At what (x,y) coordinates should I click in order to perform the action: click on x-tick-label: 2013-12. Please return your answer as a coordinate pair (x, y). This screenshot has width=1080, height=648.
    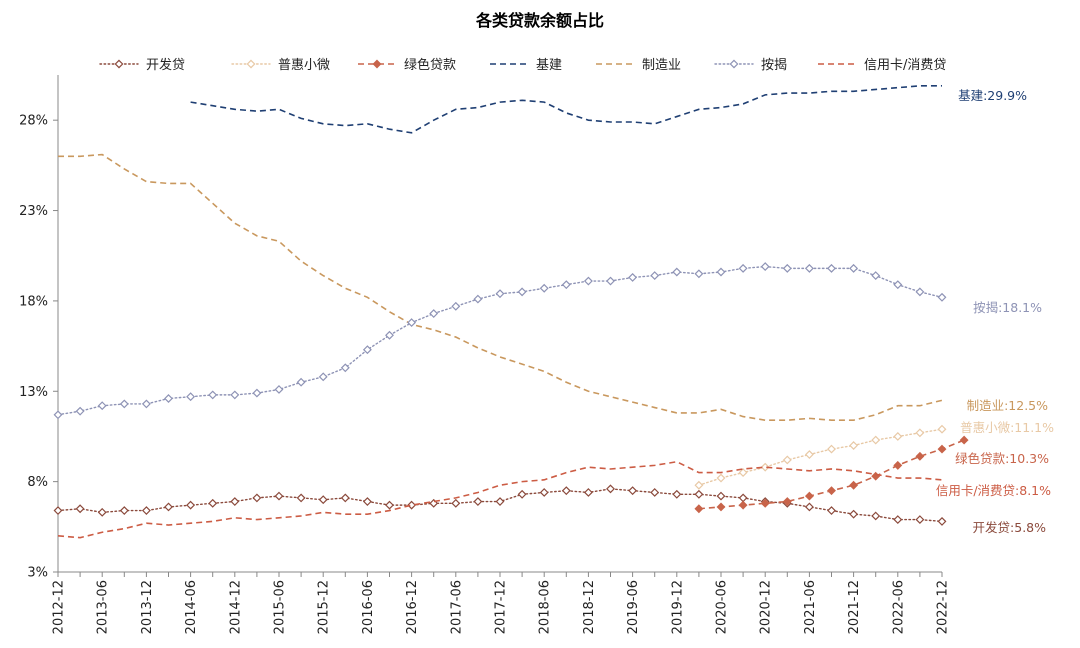
    Looking at the image, I should click on (147, 607).